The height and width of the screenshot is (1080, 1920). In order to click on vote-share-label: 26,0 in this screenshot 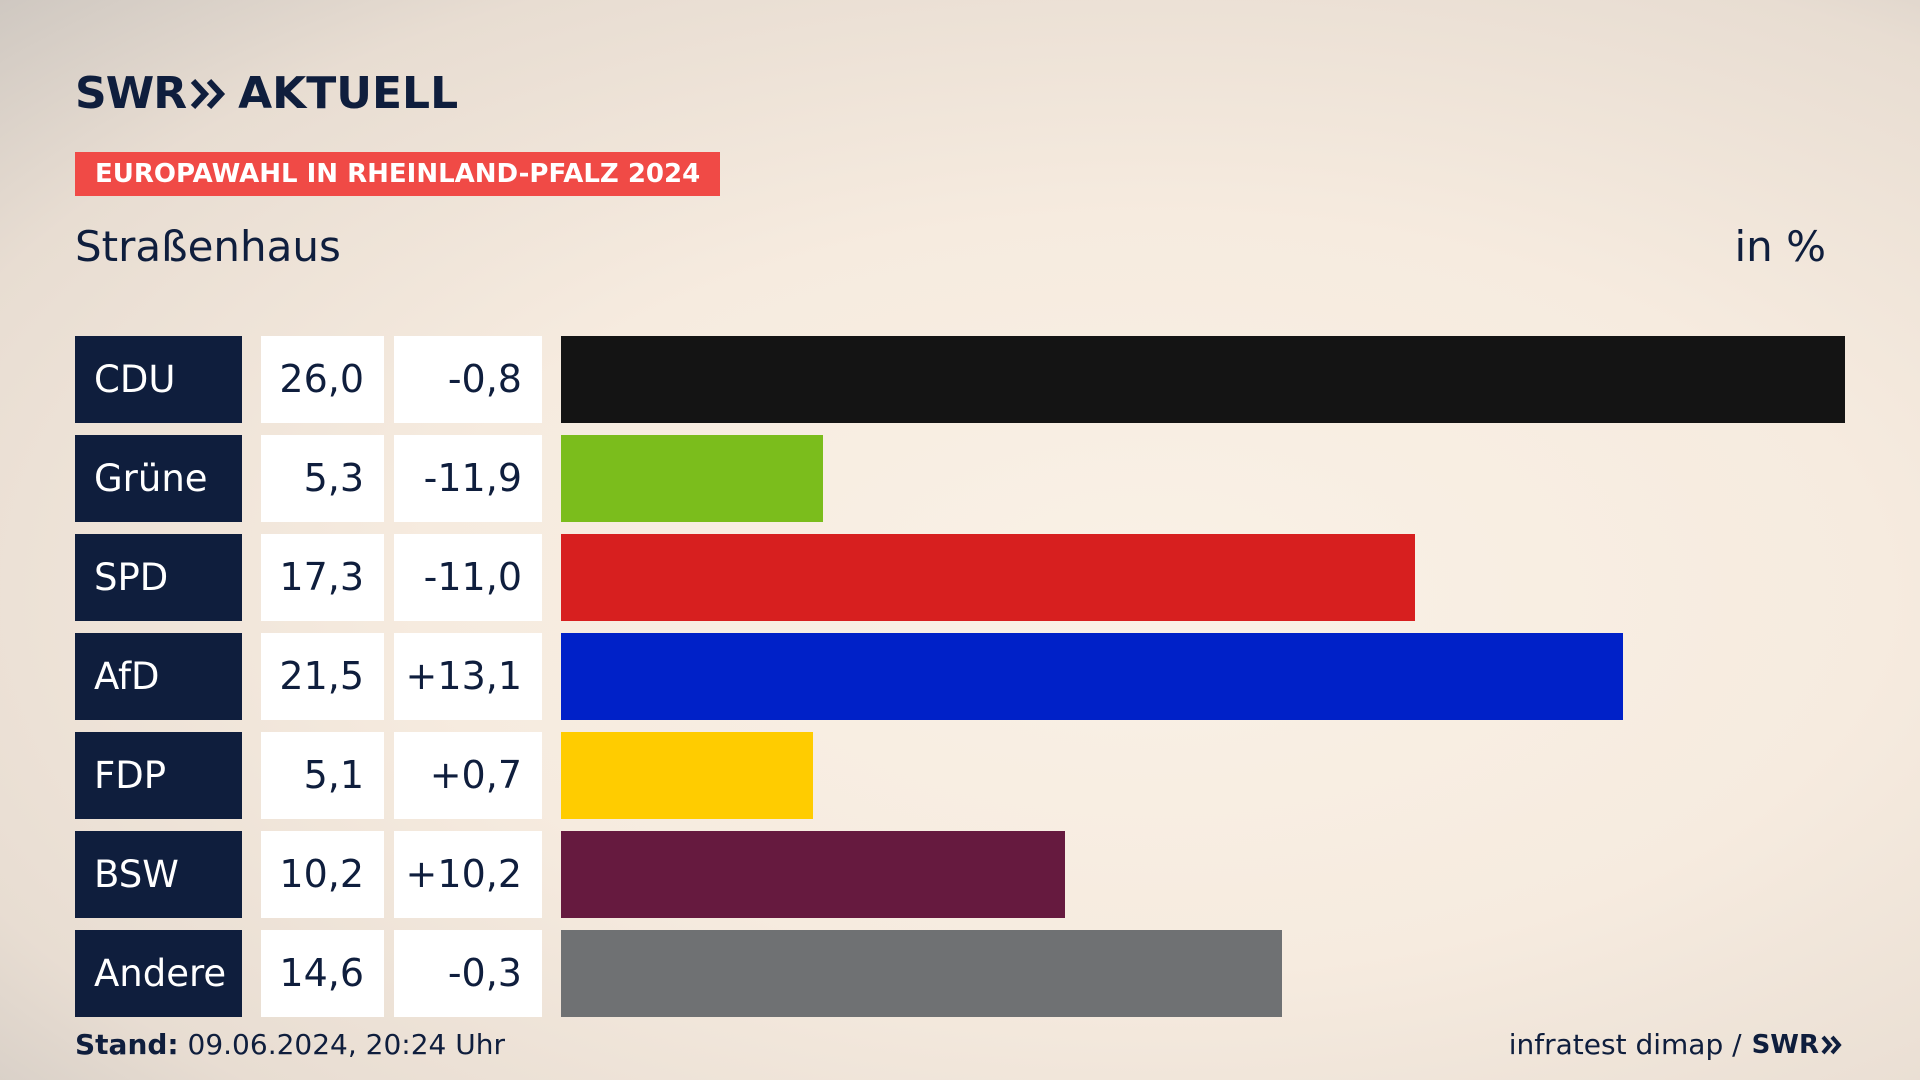, I will do `click(322, 379)`.